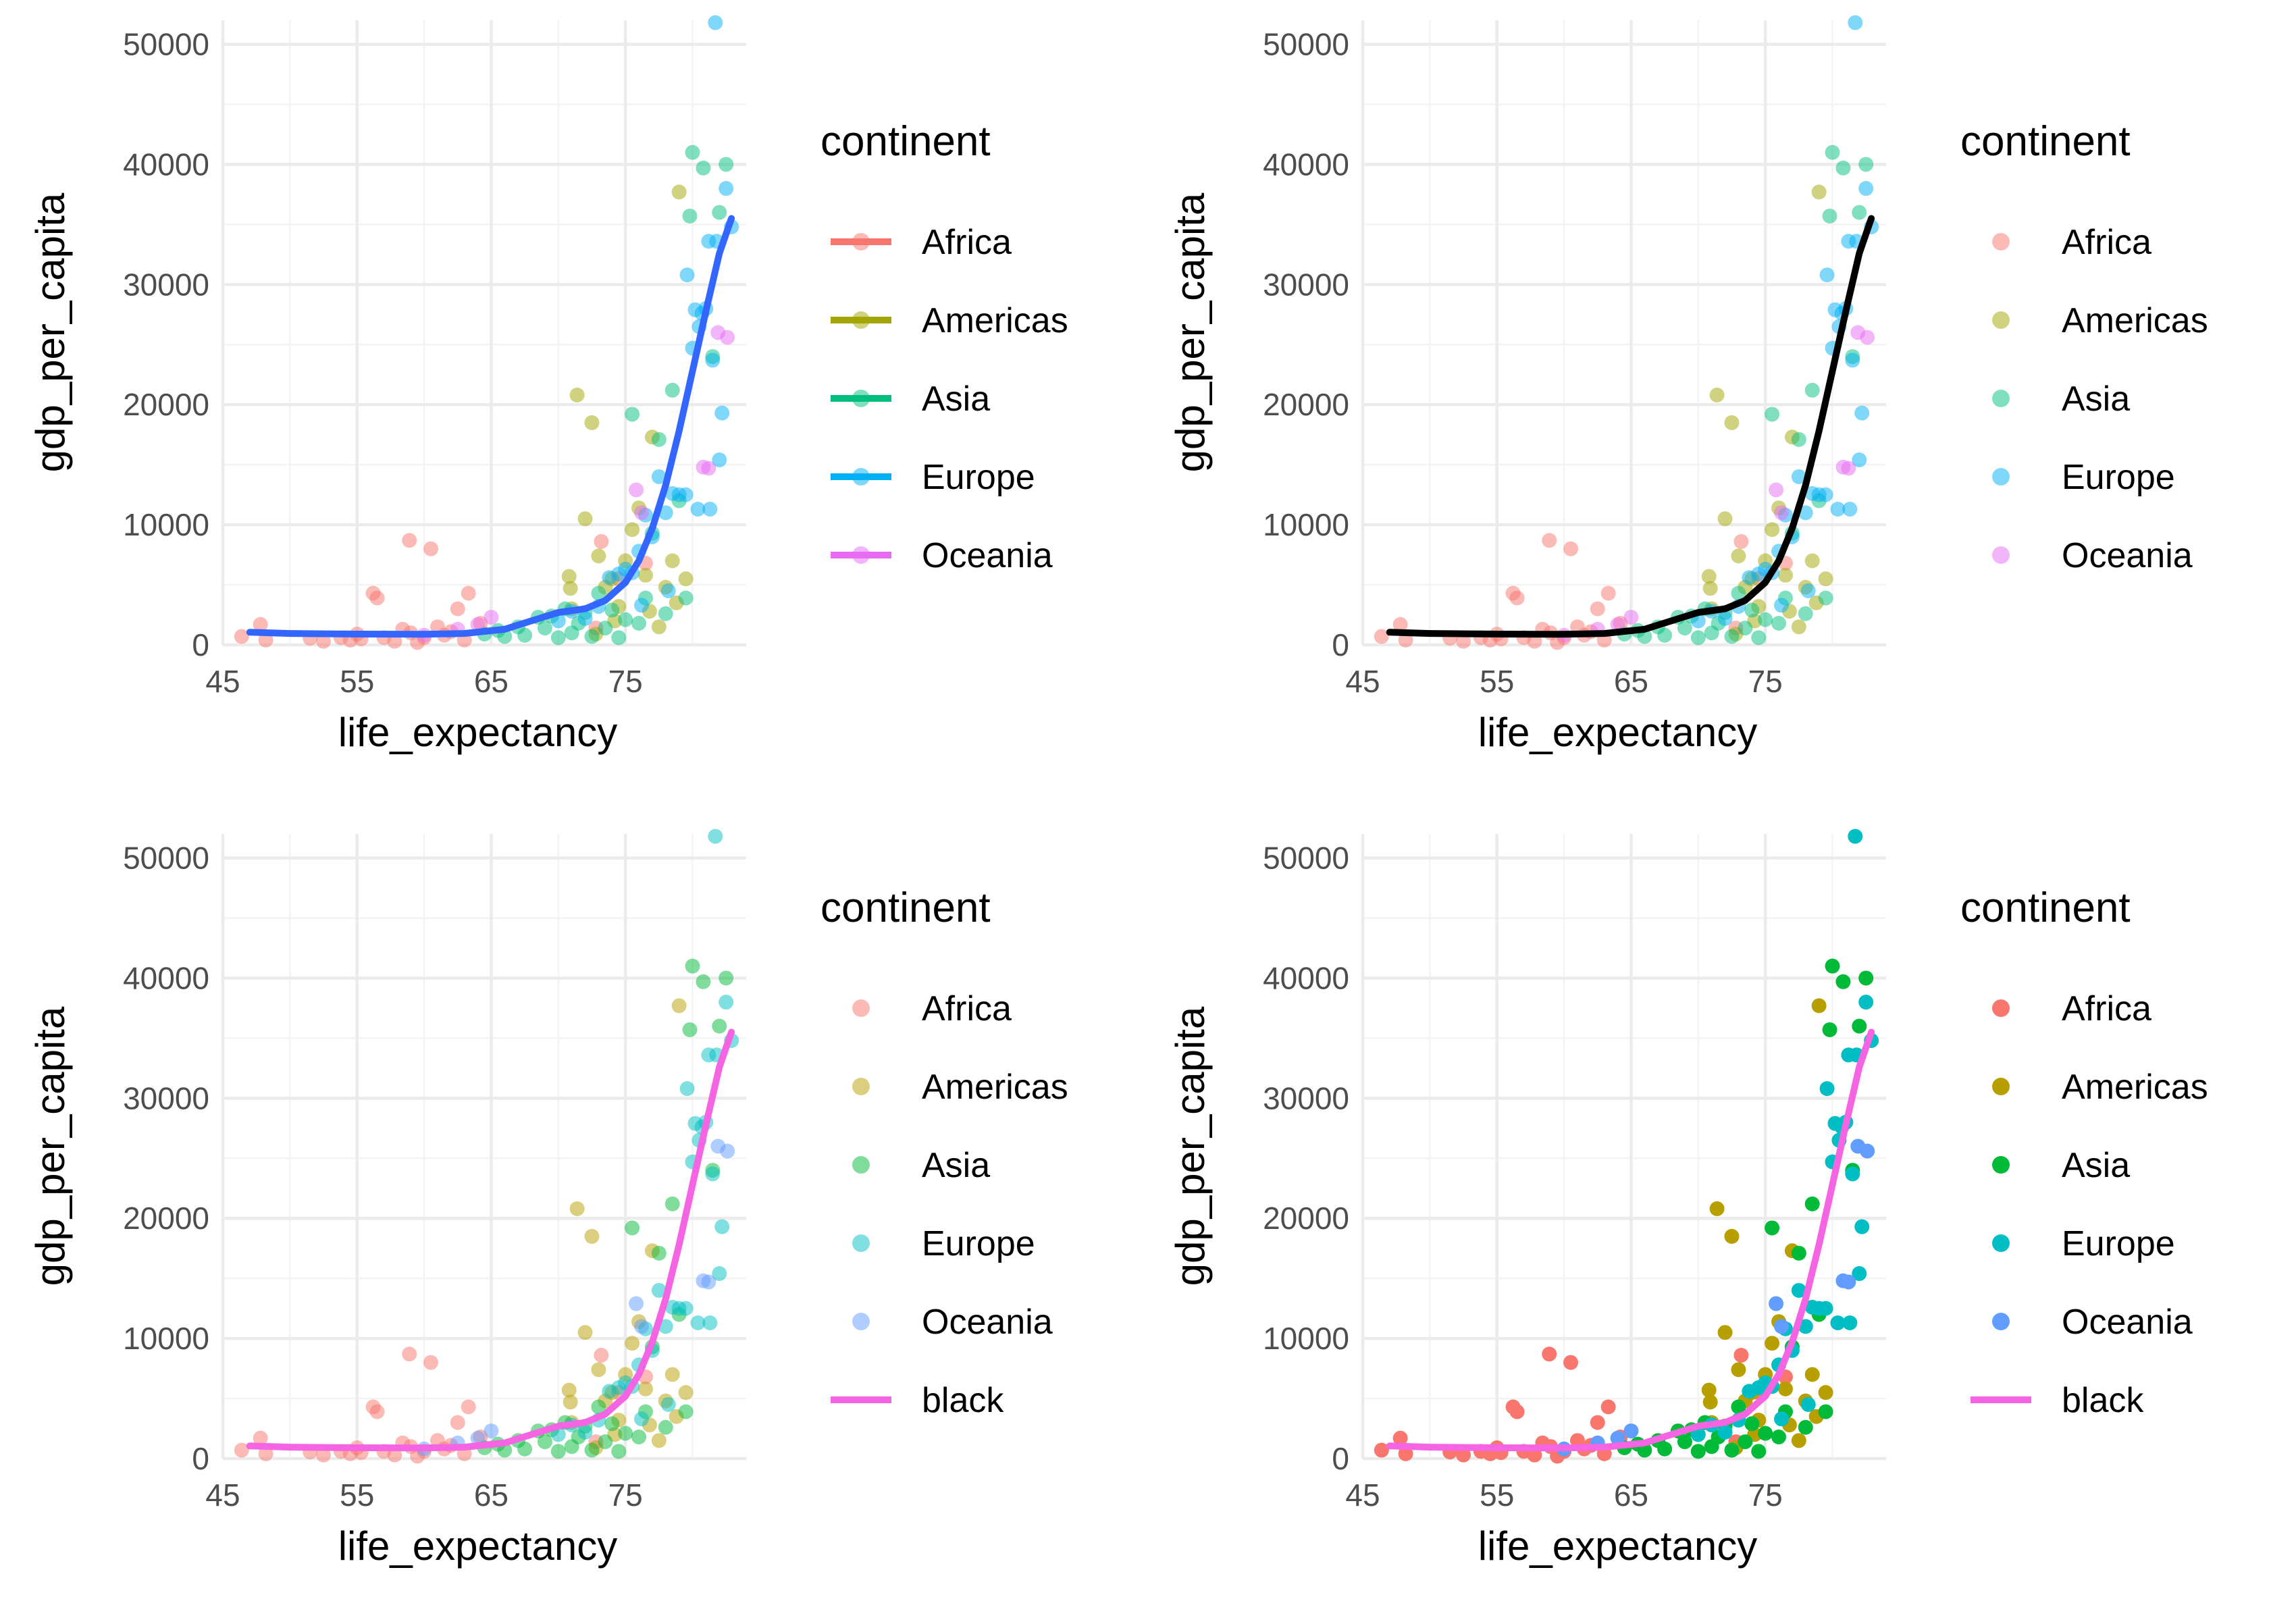 The height and width of the screenshot is (1624, 2269). What do you see at coordinates (1765, 681) in the screenshot?
I see `x-tick-label: 75` at bounding box center [1765, 681].